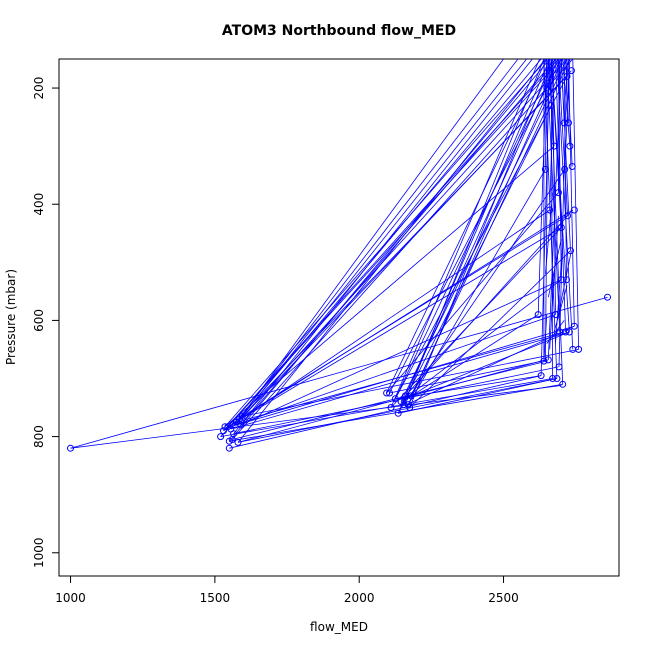  What do you see at coordinates (503, 598) in the screenshot?
I see `x-tick-label: 2500` at bounding box center [503, 598].